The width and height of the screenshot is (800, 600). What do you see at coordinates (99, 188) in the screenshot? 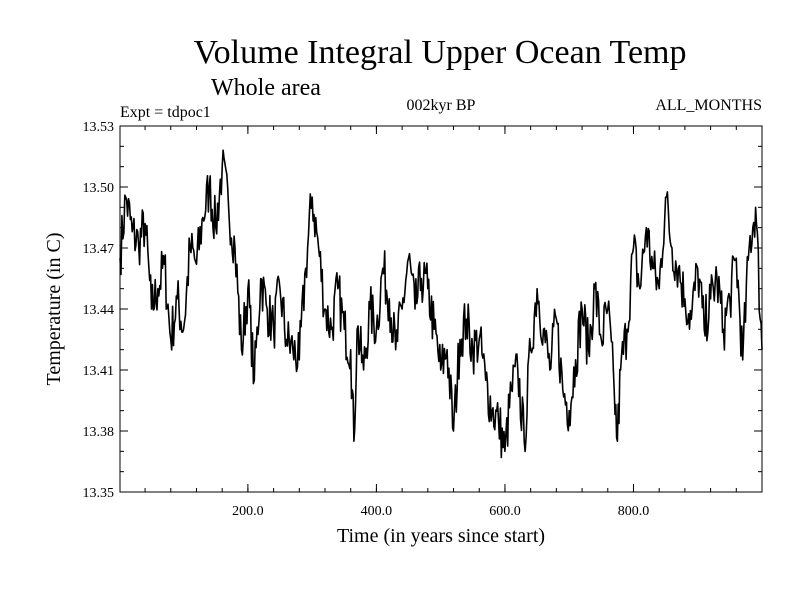
I see `y-tick-label: 13.50` at bounding box center [99, 188].